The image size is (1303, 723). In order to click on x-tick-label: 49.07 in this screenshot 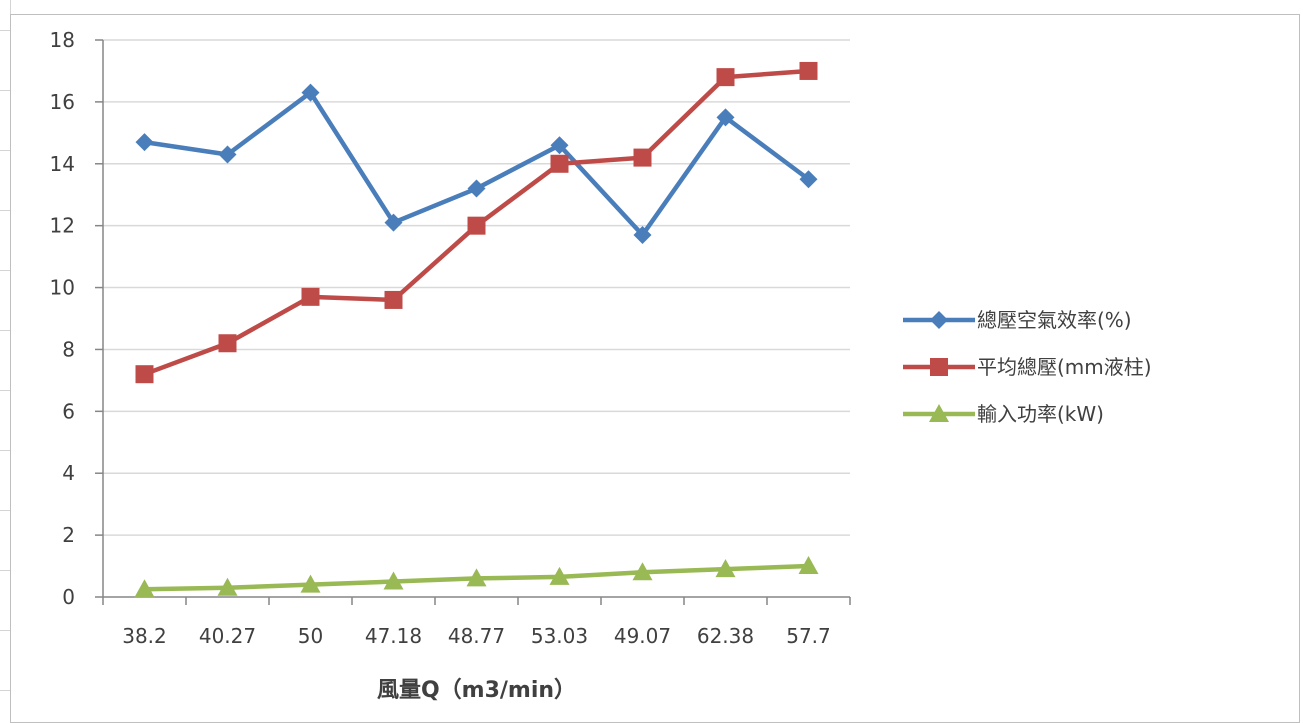, I will do `click(642, 636)`.